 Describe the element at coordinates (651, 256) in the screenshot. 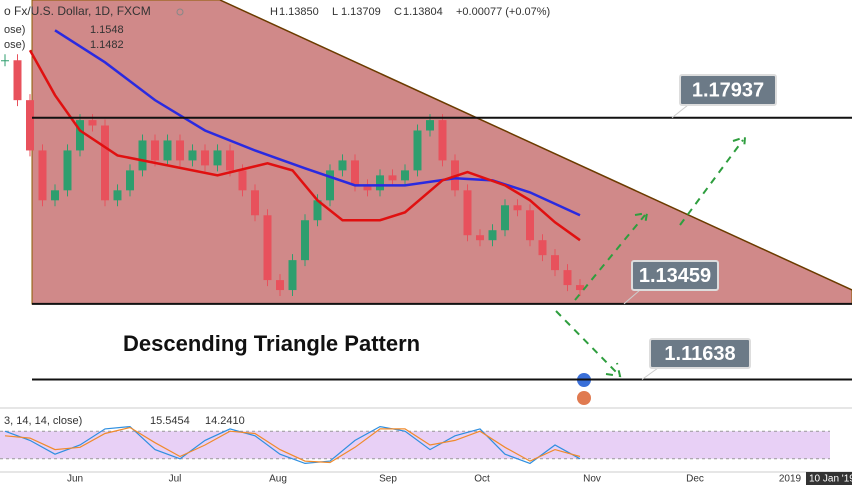

I see `projection-arrows` at that location.